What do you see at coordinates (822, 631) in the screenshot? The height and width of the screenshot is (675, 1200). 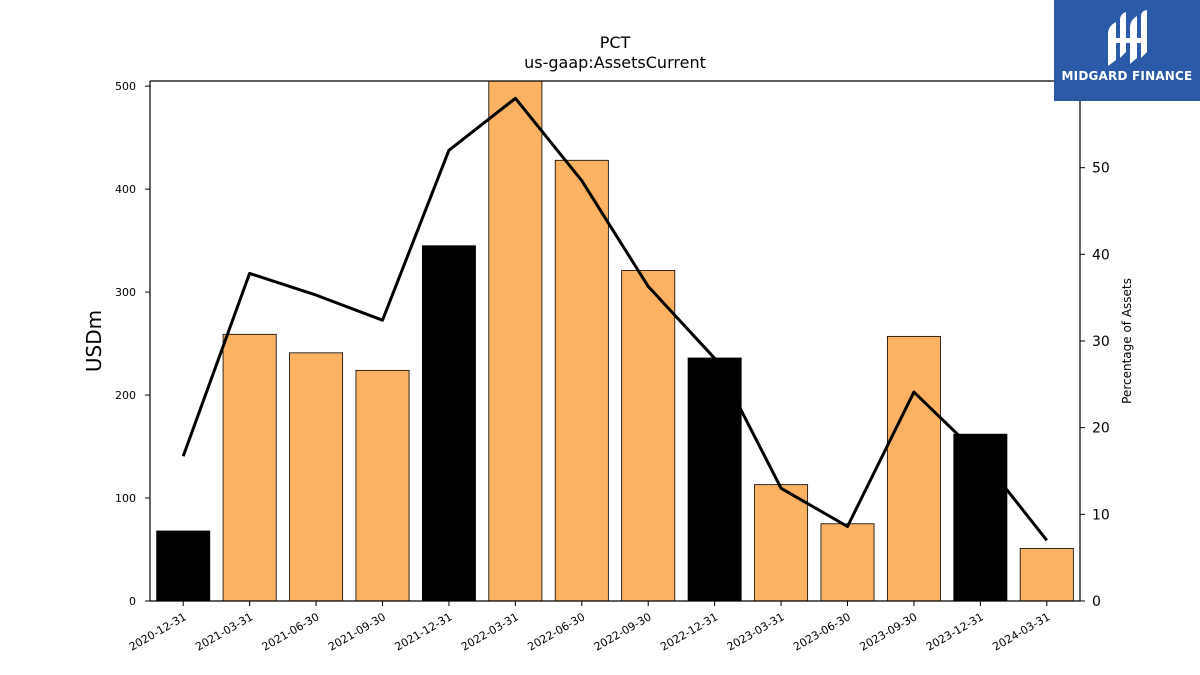 I see `x-tick-label: 2023-06-30` at bounding box center [822, 631].